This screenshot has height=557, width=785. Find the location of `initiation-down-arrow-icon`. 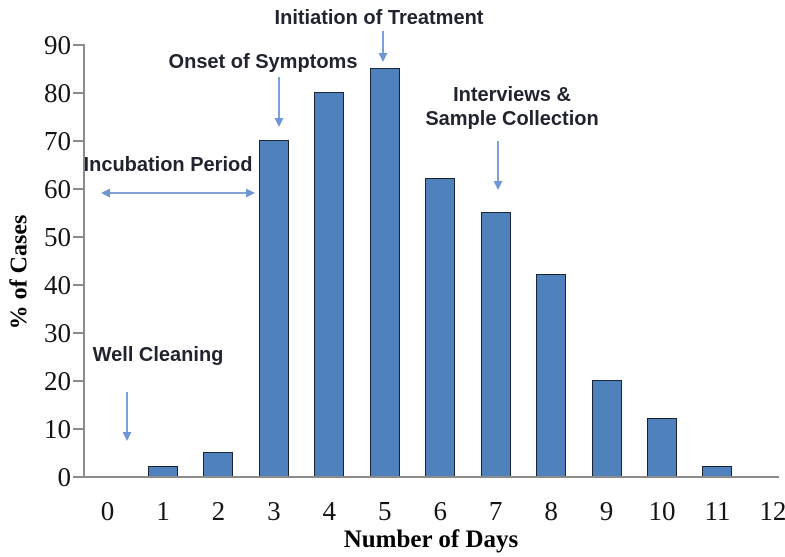

initiation-down-arrow-icon is located at coordinates (383, 57).